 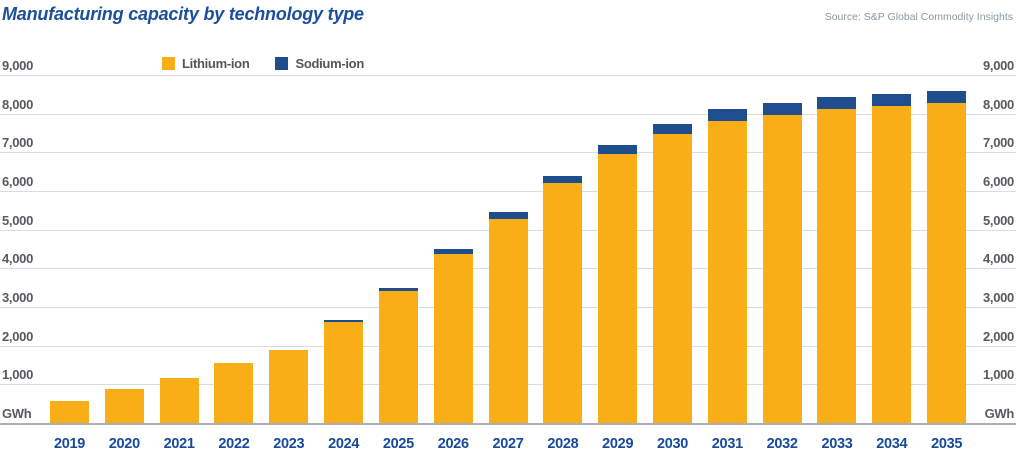 I want to click on bar-2020, so click(x=124, y=405).